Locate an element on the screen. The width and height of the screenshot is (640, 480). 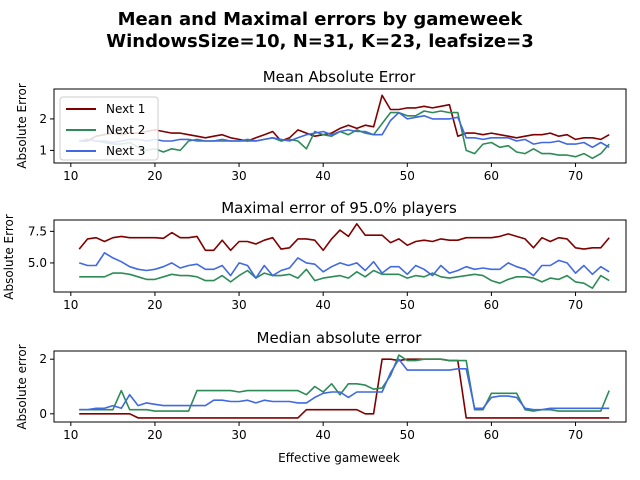
legend: Next 1 Next 2 Next 3 is located at coordinates (109, 128).